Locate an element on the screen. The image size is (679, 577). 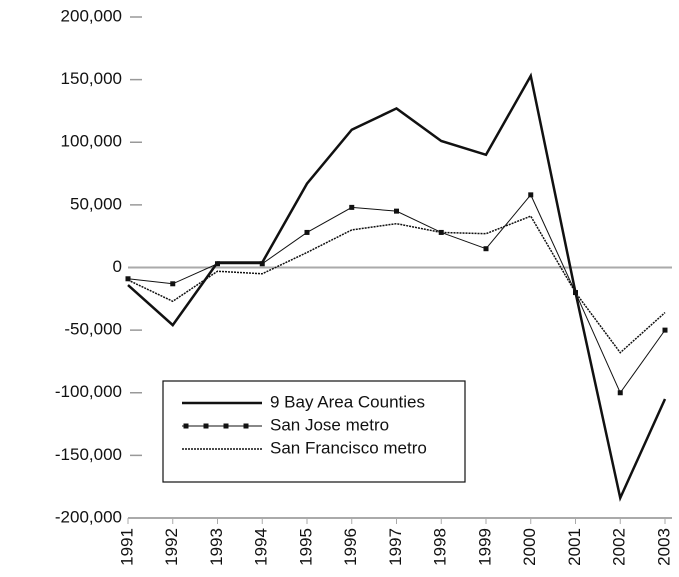
legend-label: San Jose metro is located at coordinates (329, 424).